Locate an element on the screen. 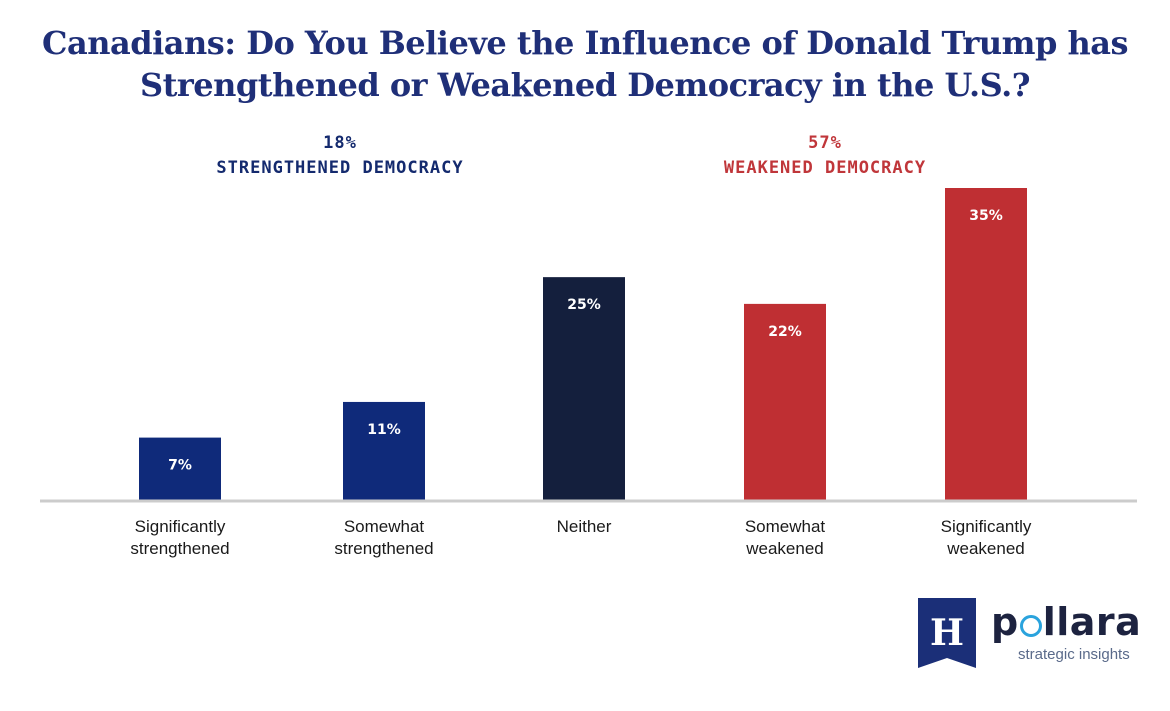  weakened-percent: 57% is located at coordinates (825, 143).